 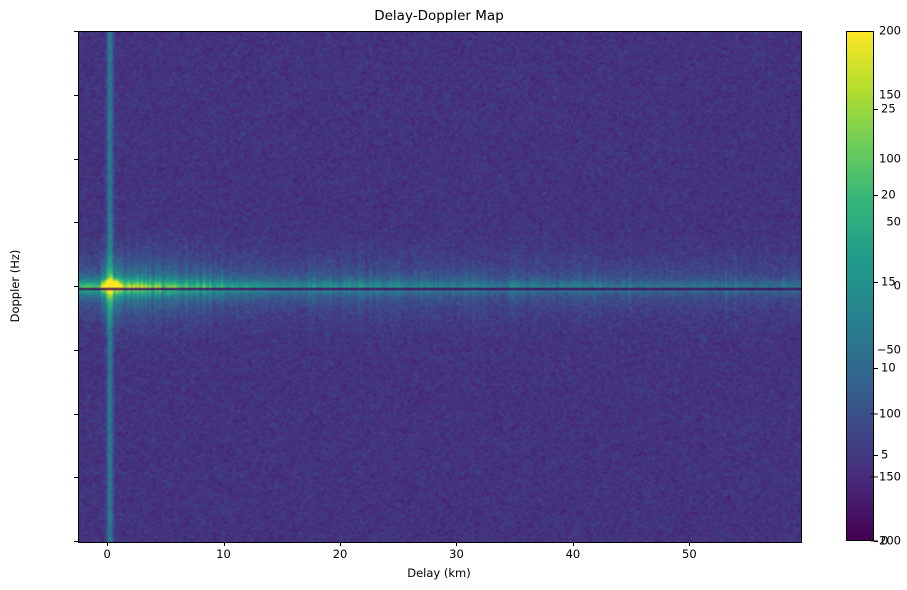 I want to click on y-tick-label: 150, so click(x=890, y=94).